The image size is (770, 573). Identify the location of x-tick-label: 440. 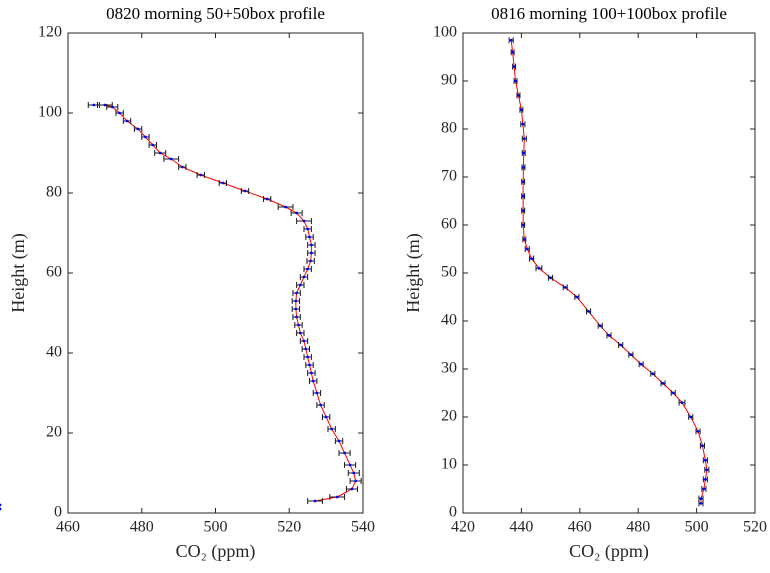
(521, 527).